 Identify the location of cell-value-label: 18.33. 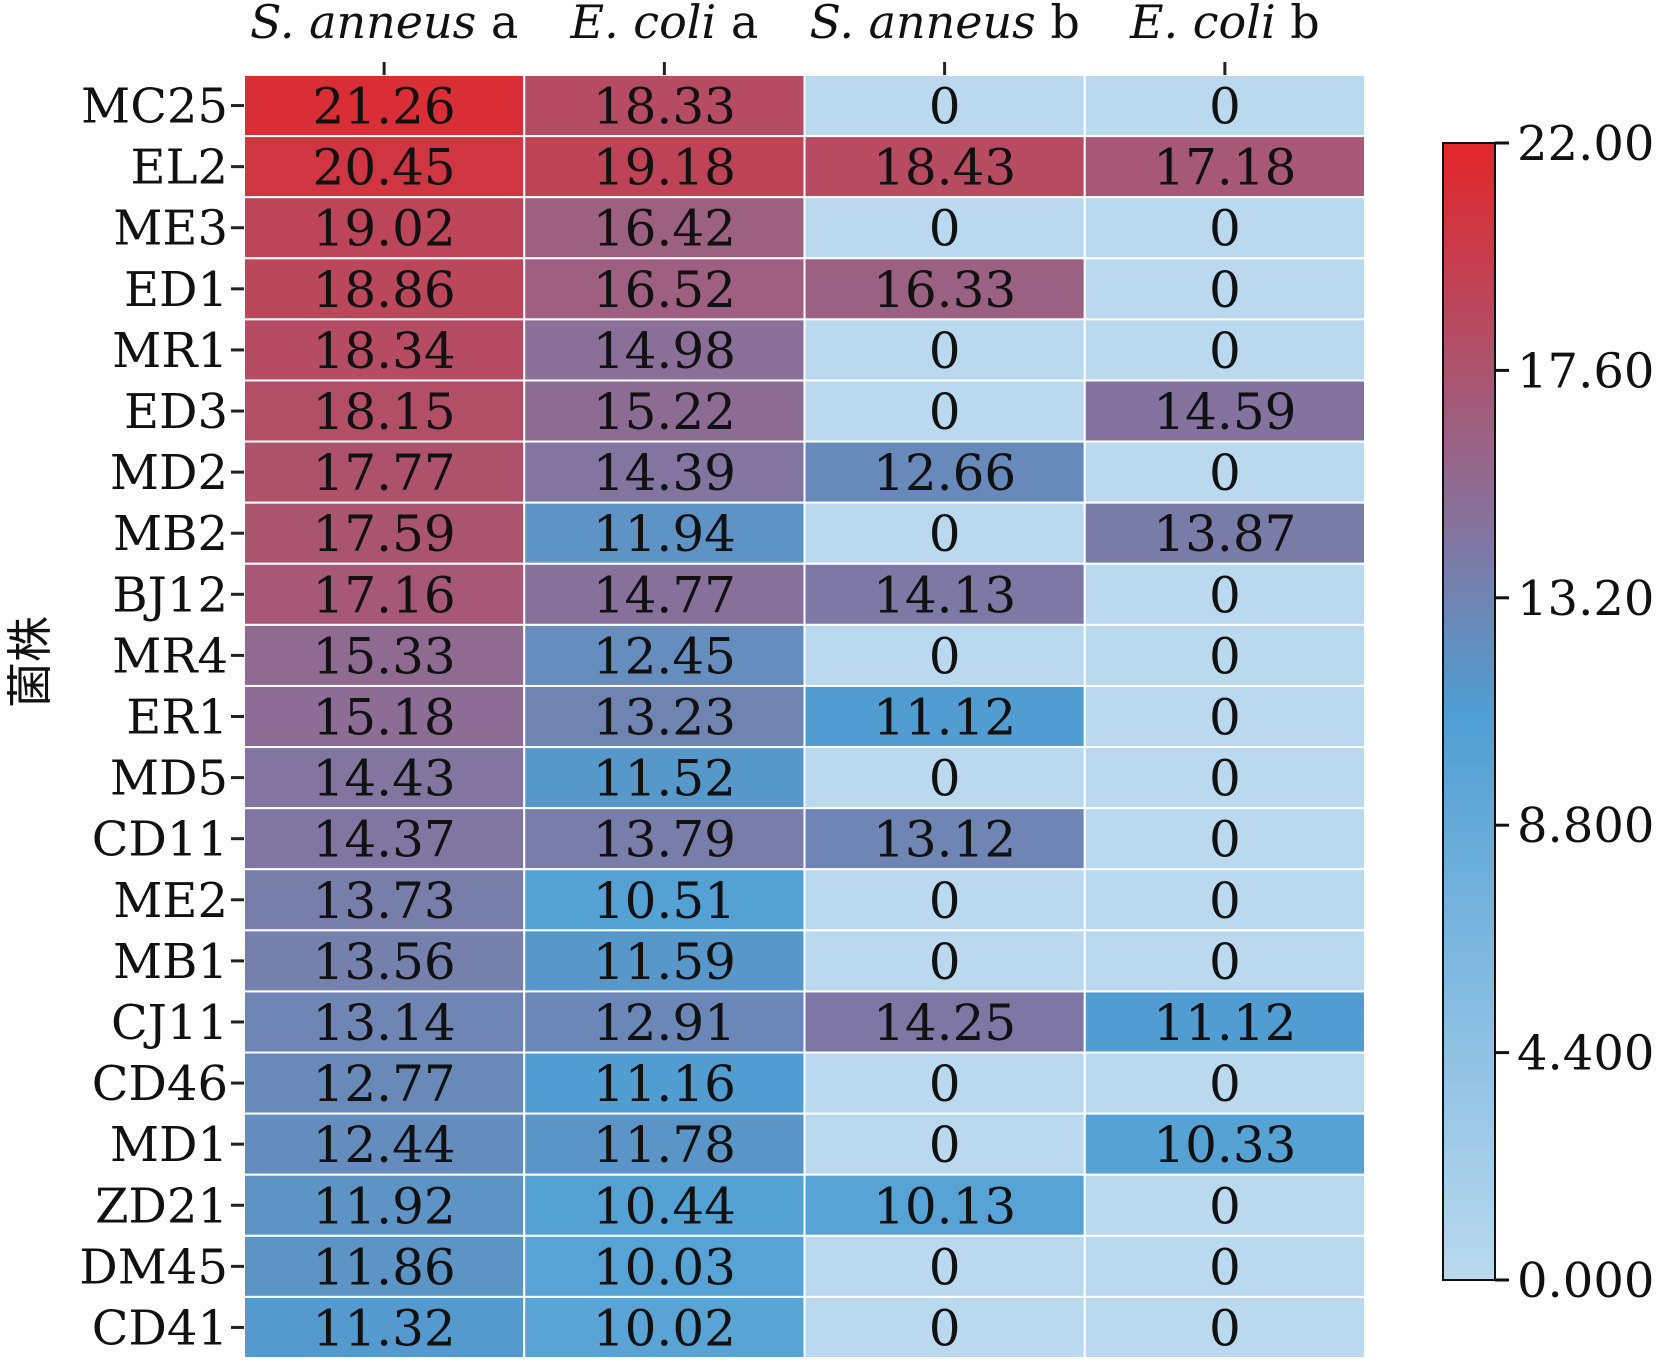
(664, 107).